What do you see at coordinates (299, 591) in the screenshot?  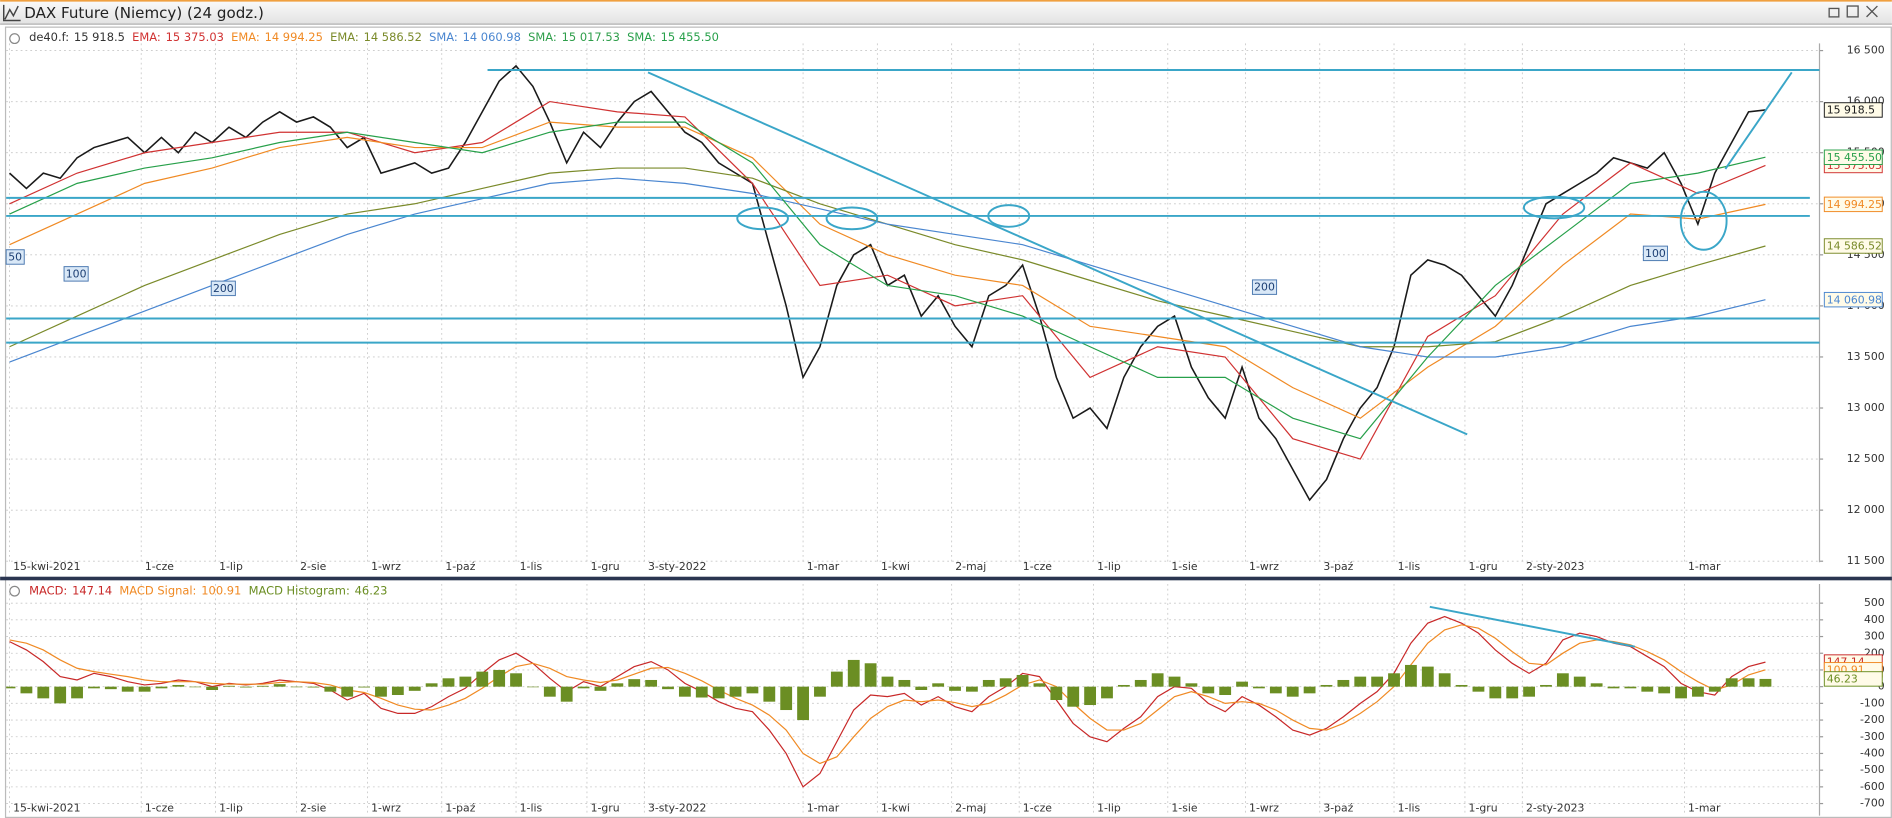 I see `legend-name: MACD Histogram:` at bounding box center [299, 591].